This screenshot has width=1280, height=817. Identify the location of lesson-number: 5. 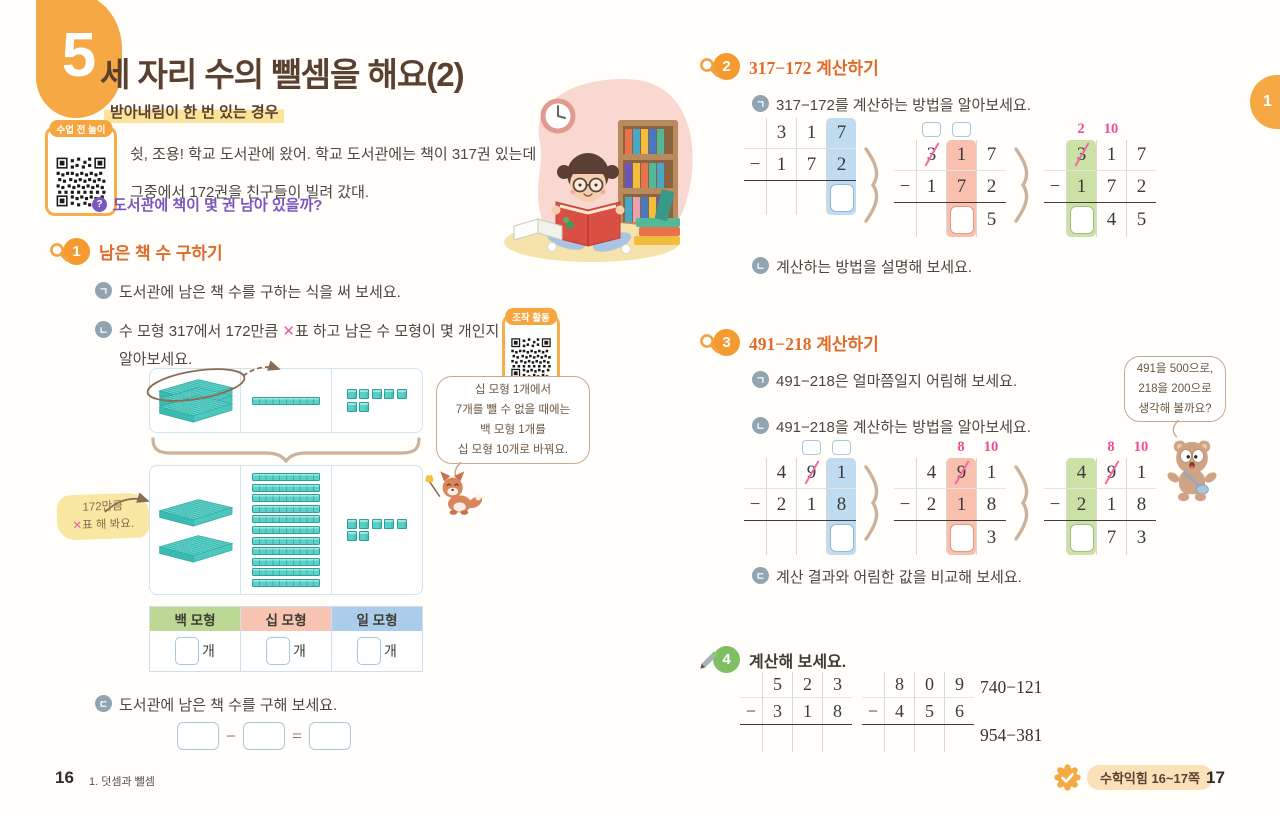
(79, 55).